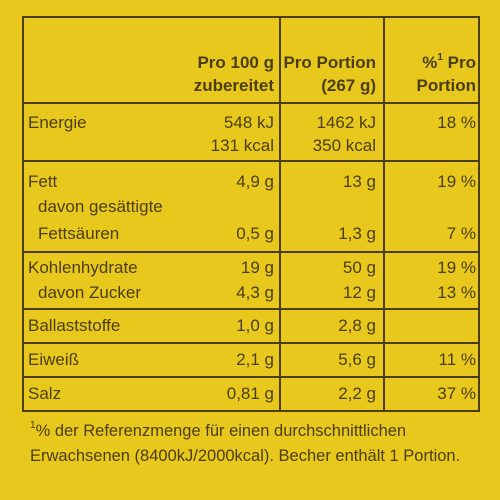 The width and height of the screenshot is (500, 500). Describe the element at coordinates (251, 17) in the screenshot. I see `table-top-border` at that location.